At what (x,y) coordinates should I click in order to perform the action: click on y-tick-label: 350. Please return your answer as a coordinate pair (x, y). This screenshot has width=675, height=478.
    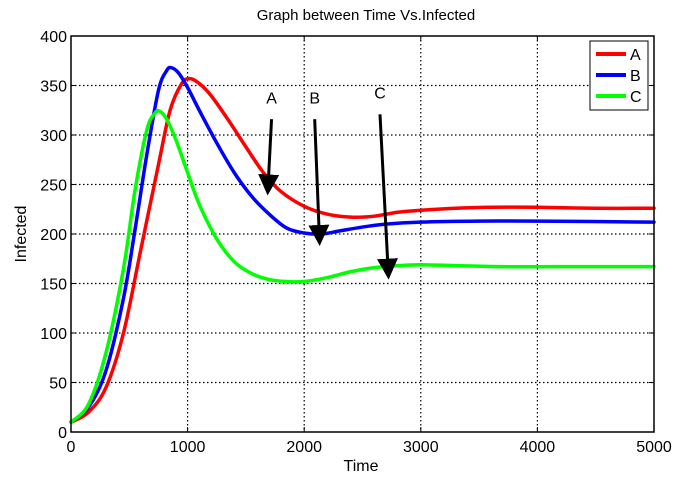
    Looking at the image, I should click on (53, 87).